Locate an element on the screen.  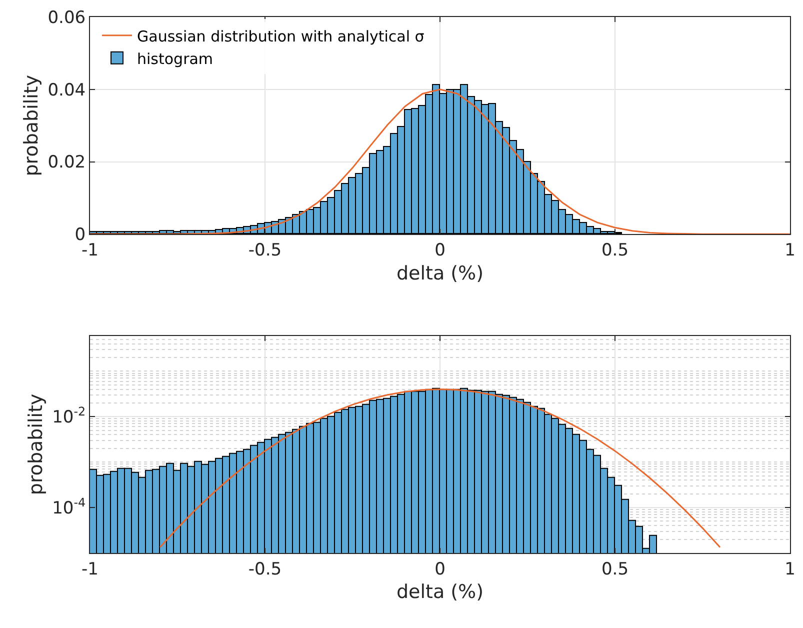
legend-label: Gaussian distribution with analytical σ is located at coordinates (281, 36).